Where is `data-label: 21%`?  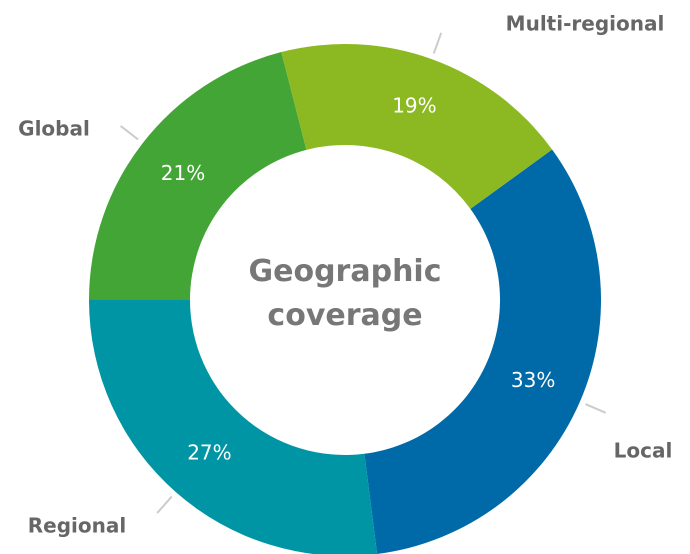
data-label: 21% is located at coordinates (183, 173).